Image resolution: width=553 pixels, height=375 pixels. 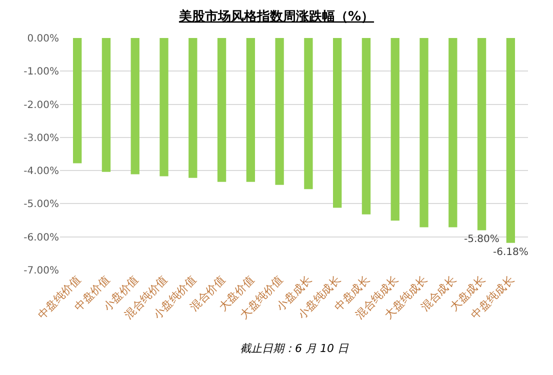 What do you see at coordinates (41, 271) in the screenshot?
I see `y-tick-label: -7.00%` at bounding box center [41, 271].